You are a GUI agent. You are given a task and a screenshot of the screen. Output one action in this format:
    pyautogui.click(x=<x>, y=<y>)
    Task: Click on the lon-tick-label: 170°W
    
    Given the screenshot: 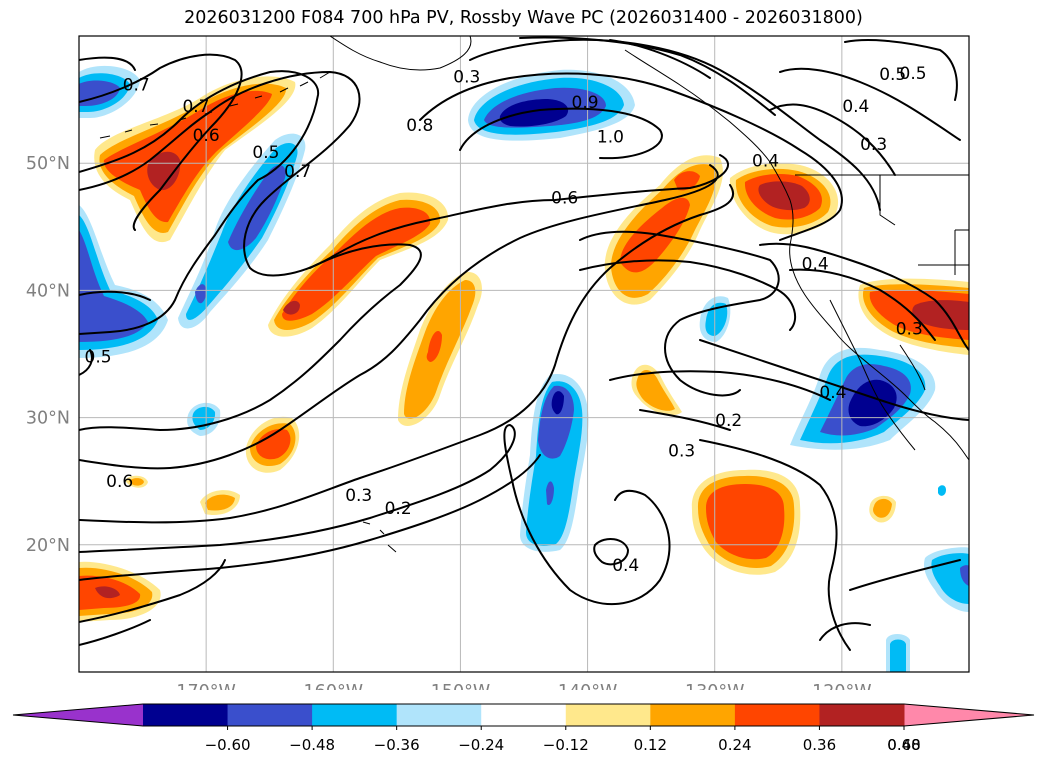 What is the action you would take?
    pyautogui.click(x=205, y=686)
    